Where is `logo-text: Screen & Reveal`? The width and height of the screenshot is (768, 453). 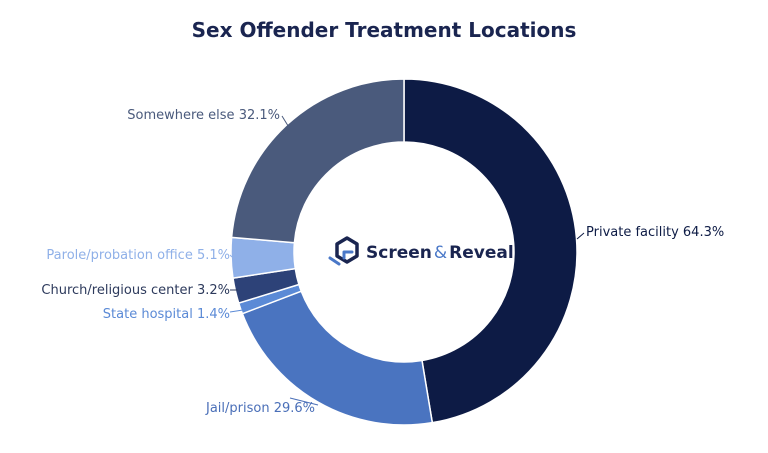 logo-text: Screen & Reveal is located at coordinates (440, 253).